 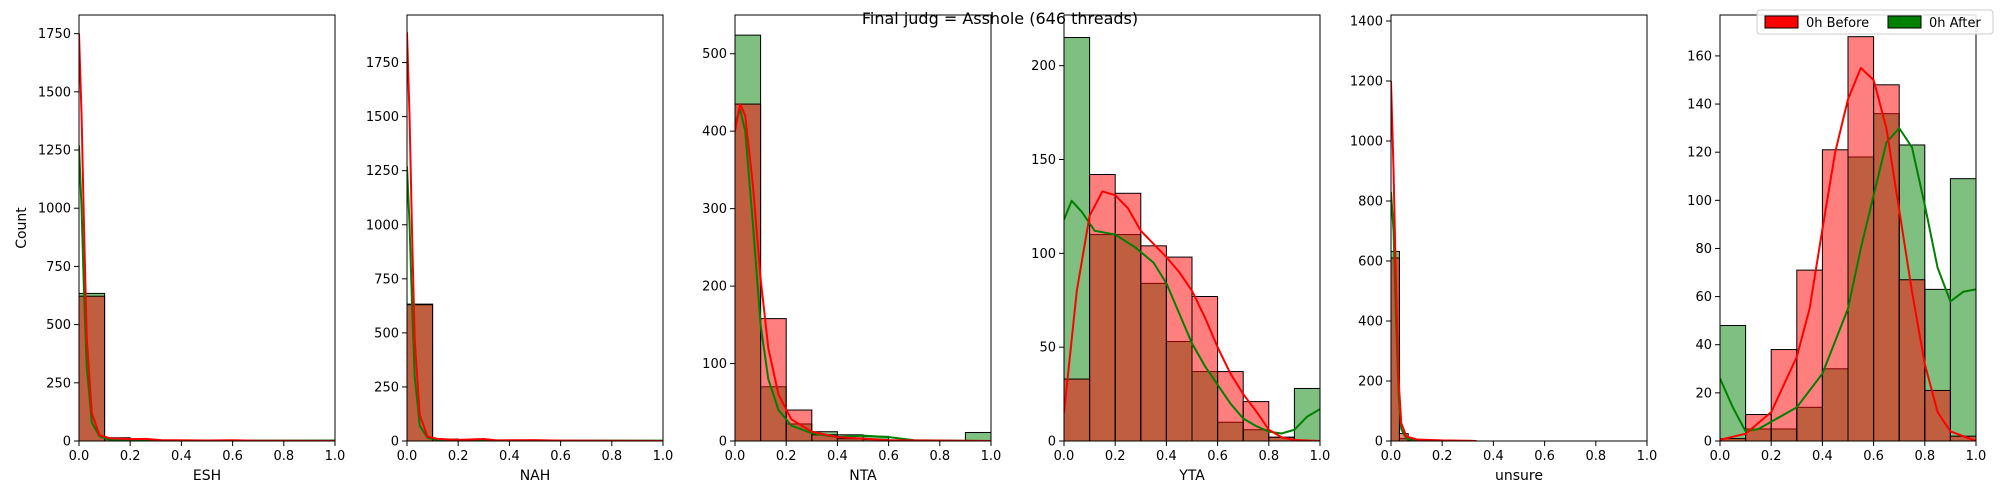 I want to click on y-tick-label: 140, so click(x=1699, y=105).